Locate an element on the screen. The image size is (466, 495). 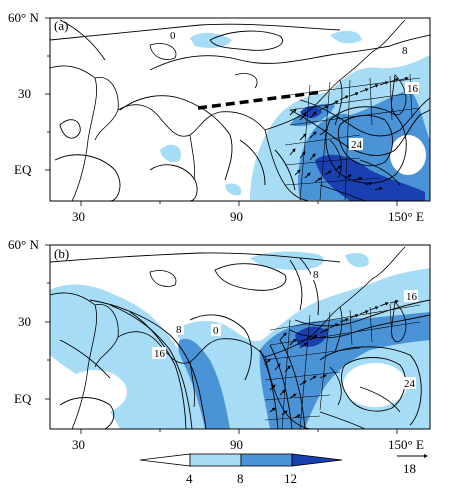
panel-b-lat-eq: EQ is located at coordinates (23, 398).